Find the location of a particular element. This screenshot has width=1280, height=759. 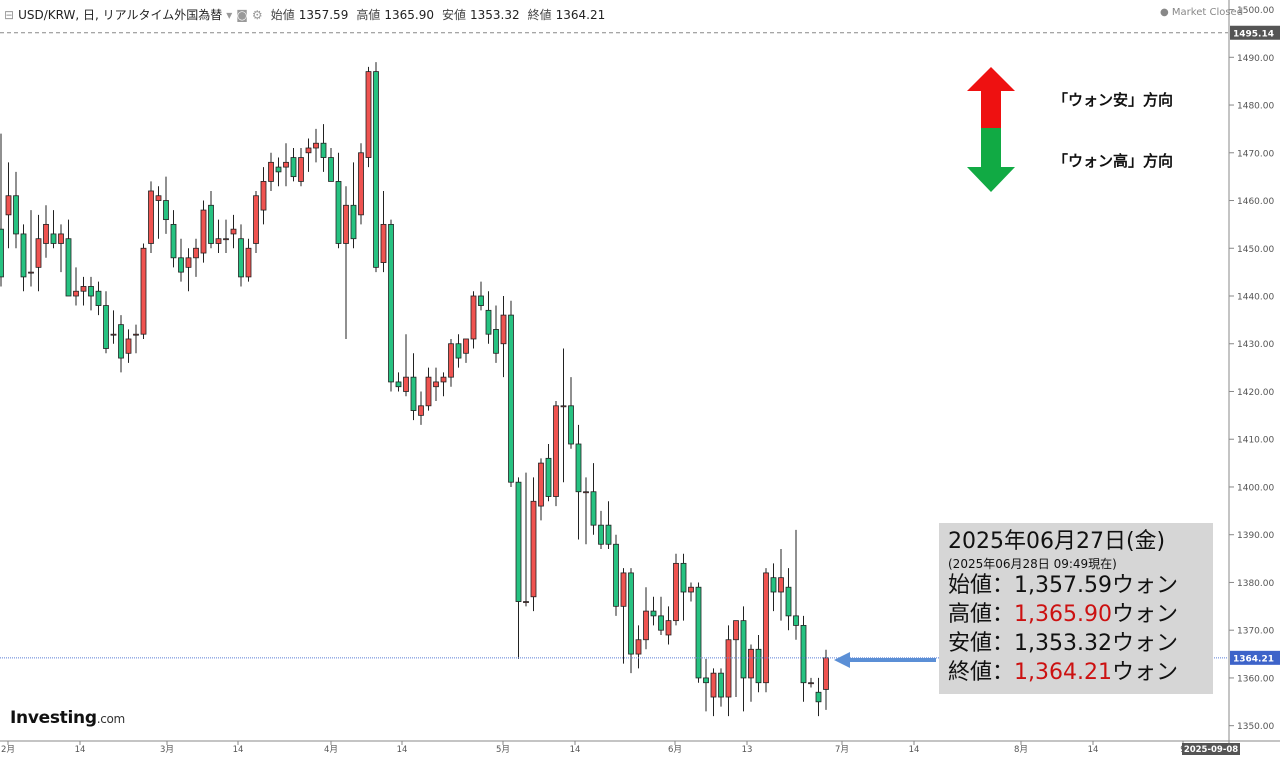

y-tick-label: 1360.00 is located at coordinates (1255, 679).